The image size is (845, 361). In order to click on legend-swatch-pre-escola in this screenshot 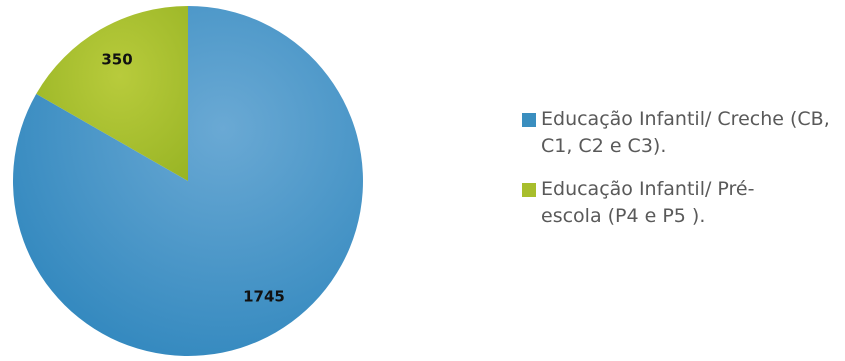, I will do `click(529, 190)`.